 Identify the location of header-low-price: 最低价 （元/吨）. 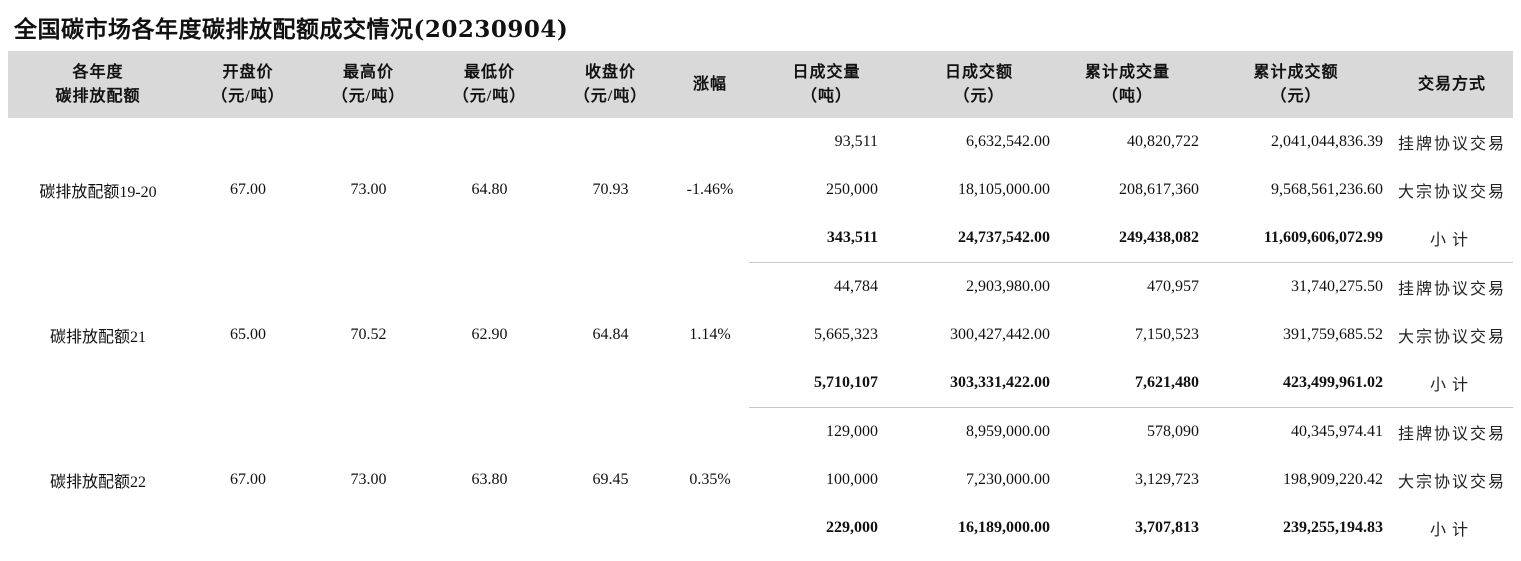
(489, 84).